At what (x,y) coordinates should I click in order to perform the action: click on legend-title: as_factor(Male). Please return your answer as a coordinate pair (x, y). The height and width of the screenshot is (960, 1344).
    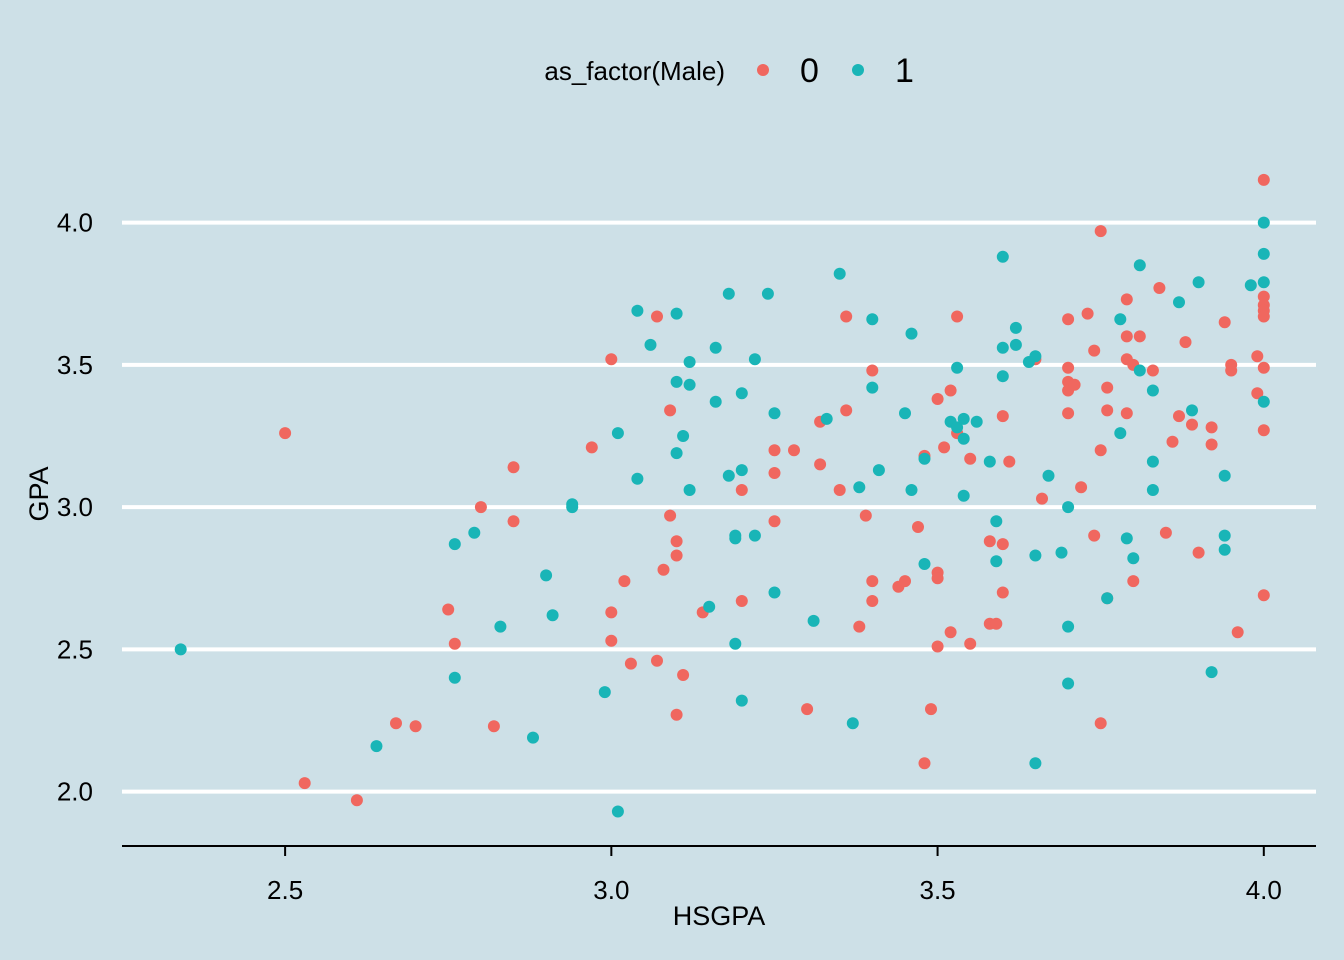
    Looking at the image, I should click on (634, 71).